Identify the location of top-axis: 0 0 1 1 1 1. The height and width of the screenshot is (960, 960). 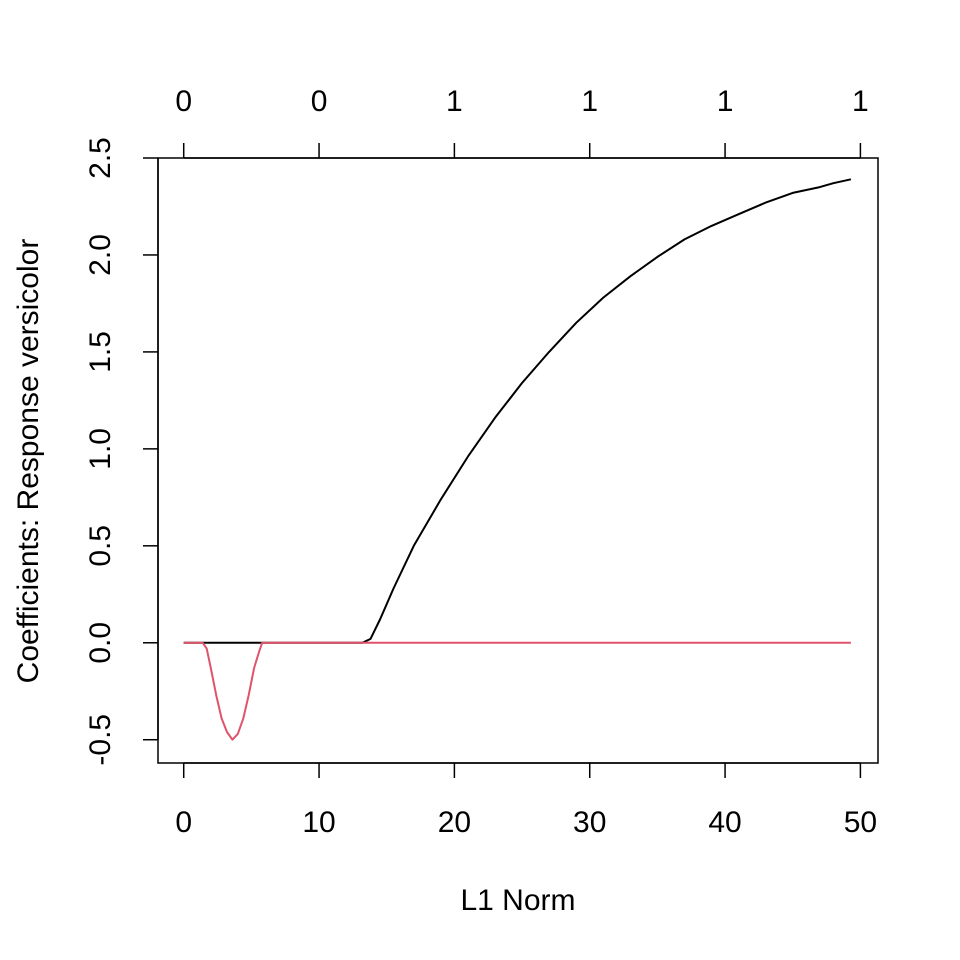
(522, 122).